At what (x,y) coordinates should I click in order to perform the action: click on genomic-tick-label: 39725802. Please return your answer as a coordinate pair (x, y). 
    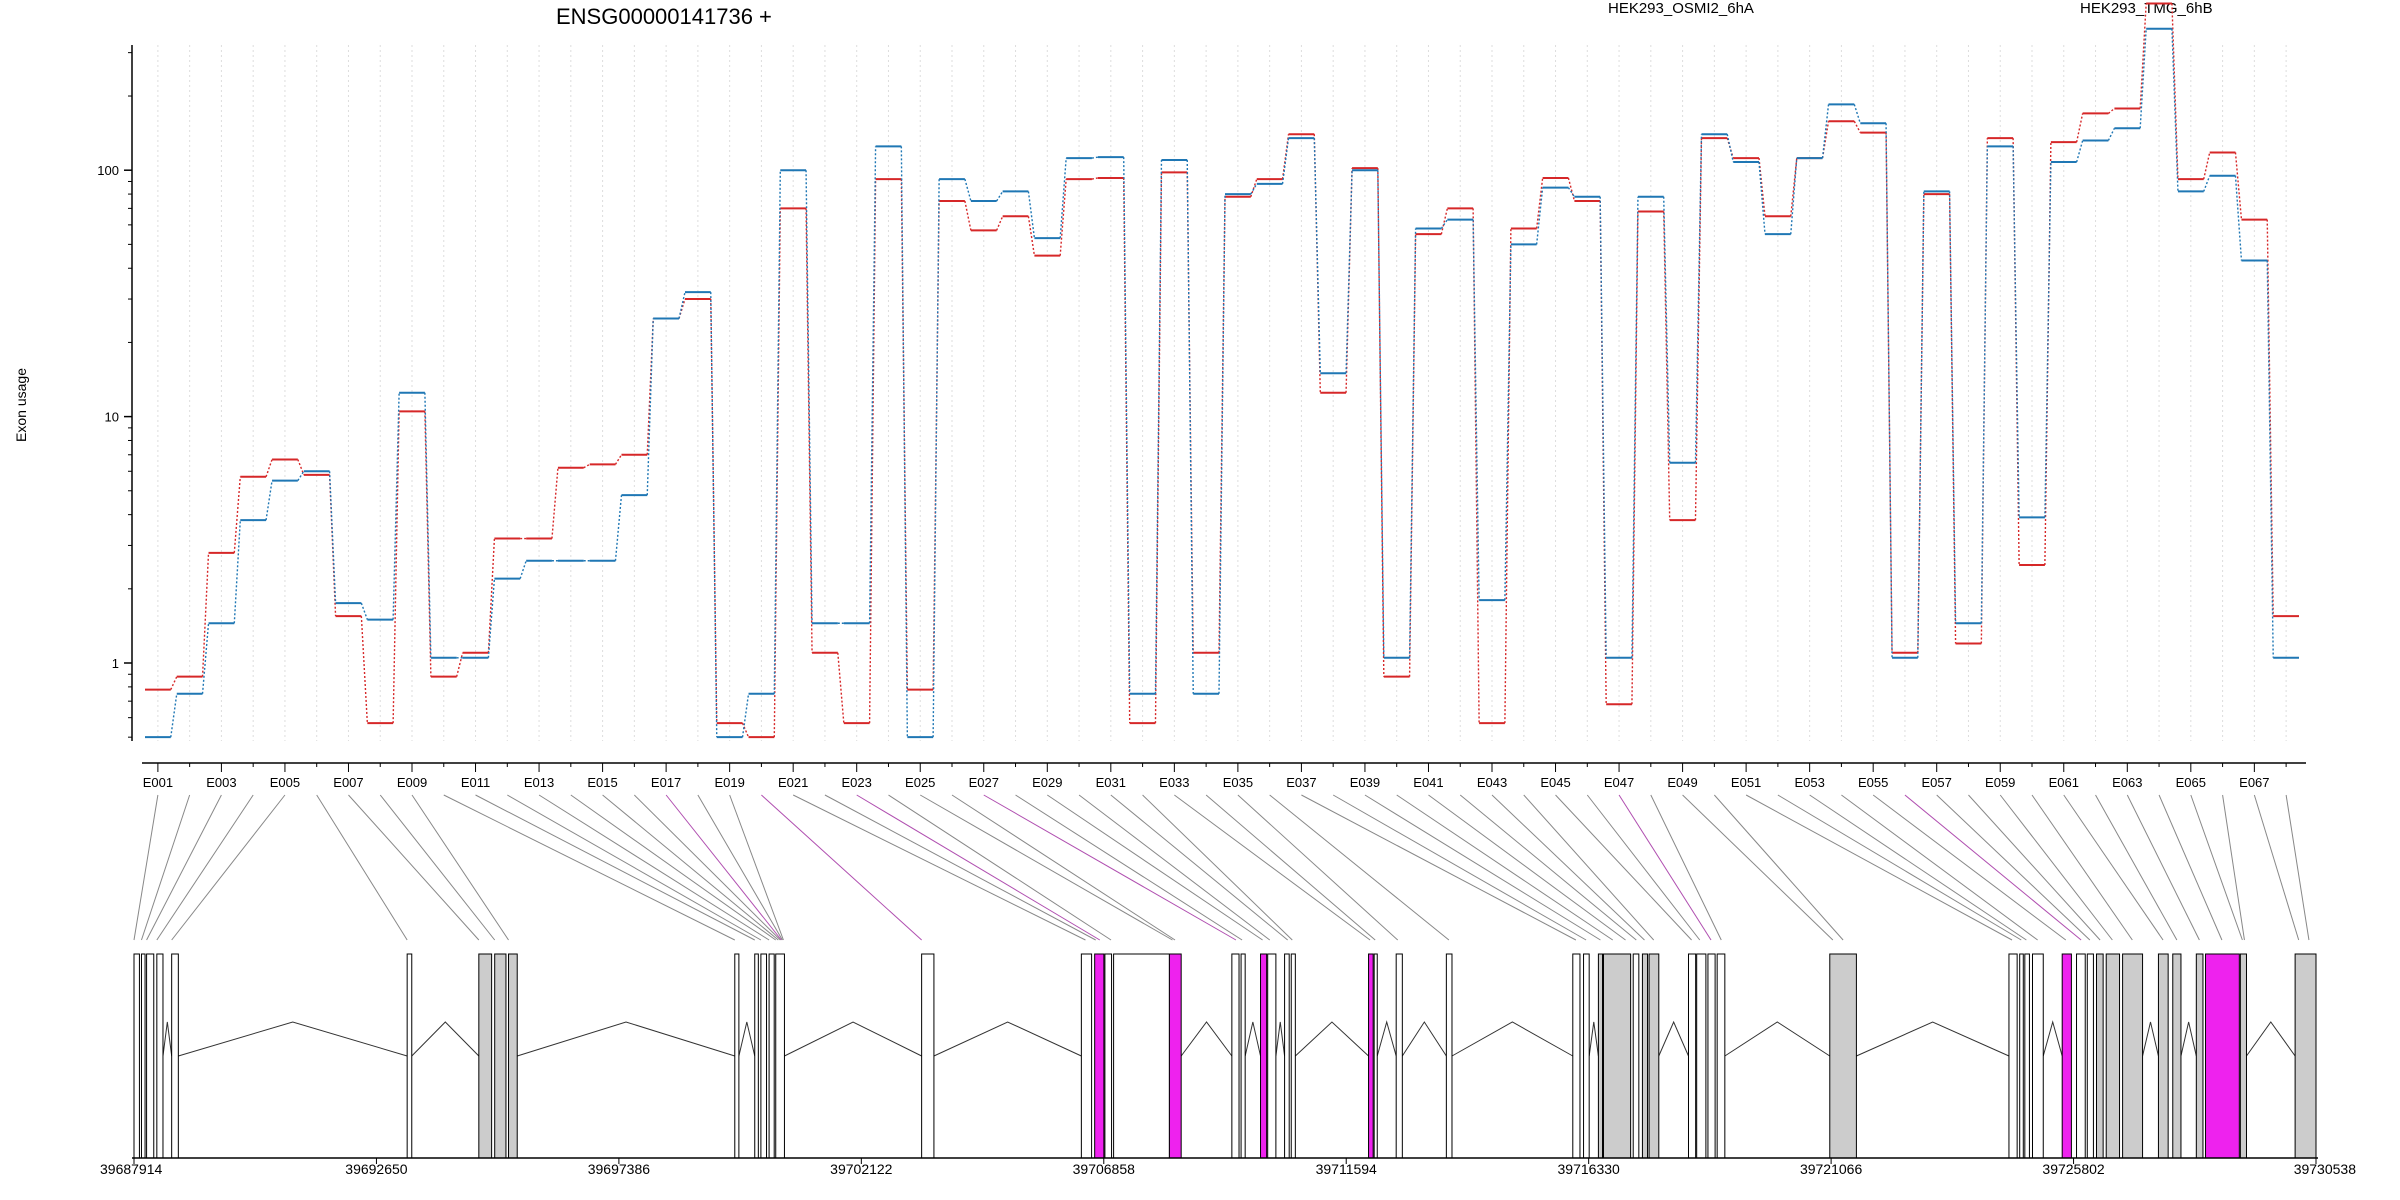
    Looking at the image, I should click on (2073, 1169).